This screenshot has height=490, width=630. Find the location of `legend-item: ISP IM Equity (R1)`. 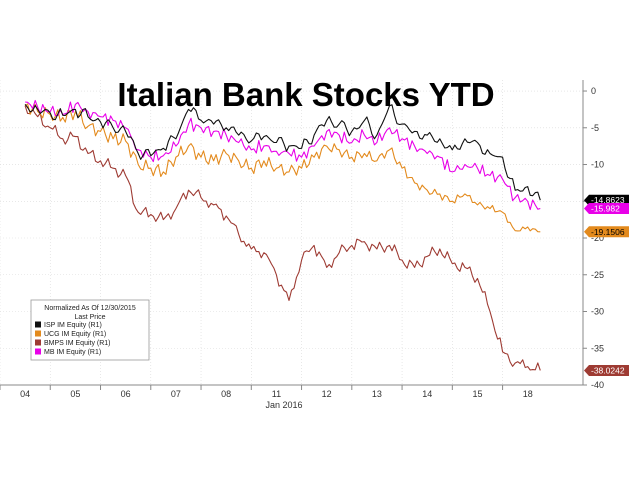

legend-item: ISP IM Equity (R1) is located at coordinates (68, 325).